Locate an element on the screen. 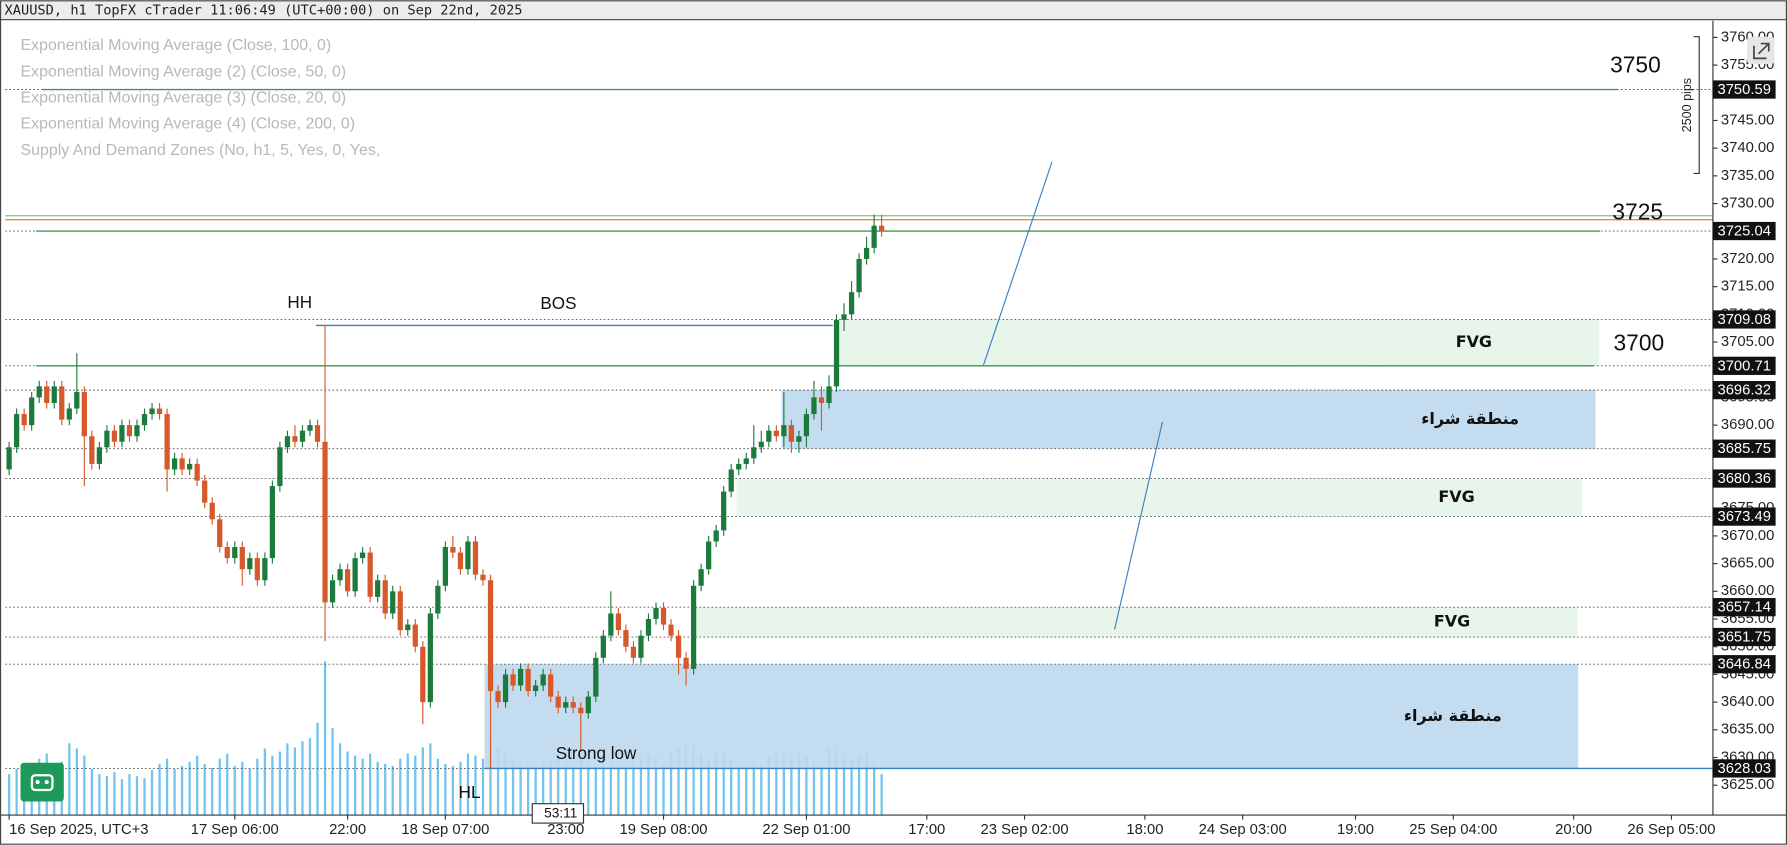  x-tick-label: 19 Sep 08:00 is located at coordinates (663, 830).